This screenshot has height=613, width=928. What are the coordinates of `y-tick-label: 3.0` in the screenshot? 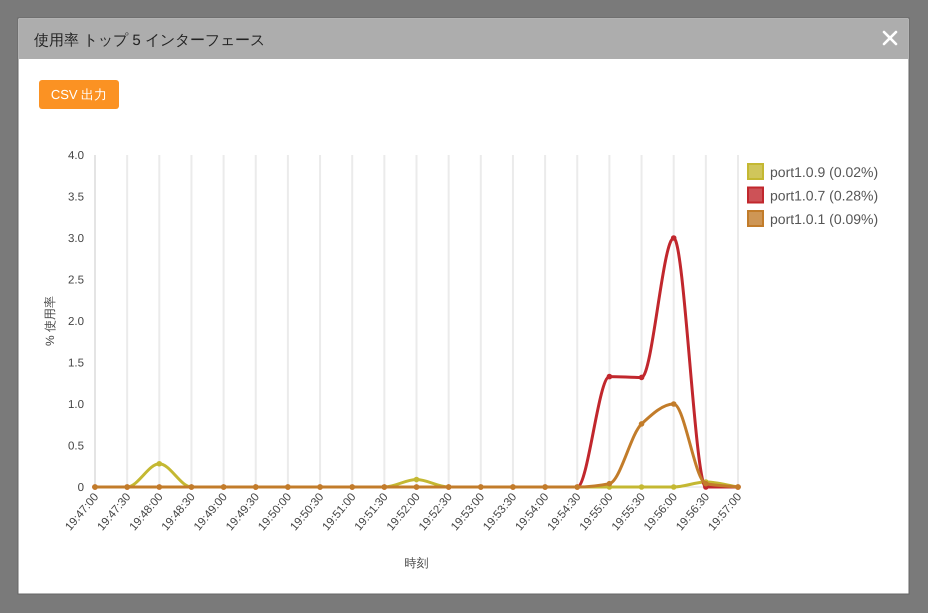 It's located at (76, 239).